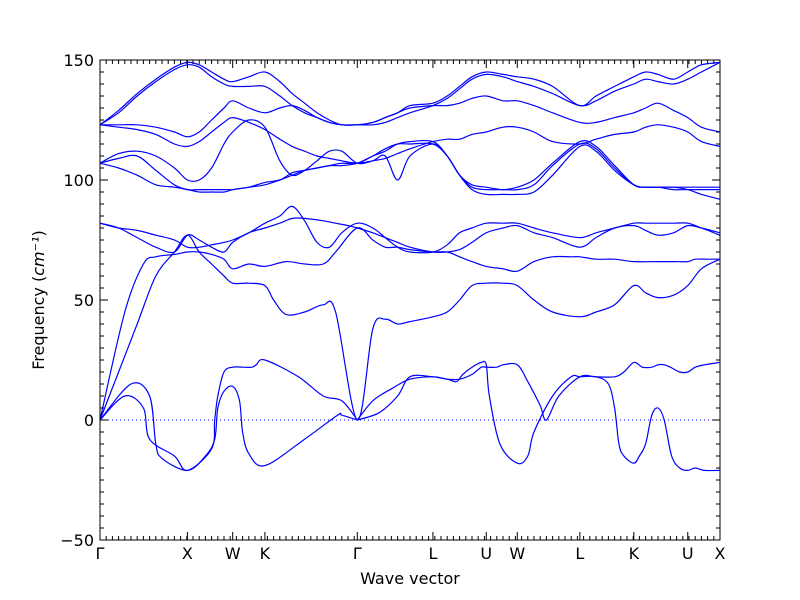 This screenshot has width=800, height=600. What do you see at coordinates (38, 279) in the screenshot?
I see `y-axis-label-unit-open: (` at bounding box center [38, 279].